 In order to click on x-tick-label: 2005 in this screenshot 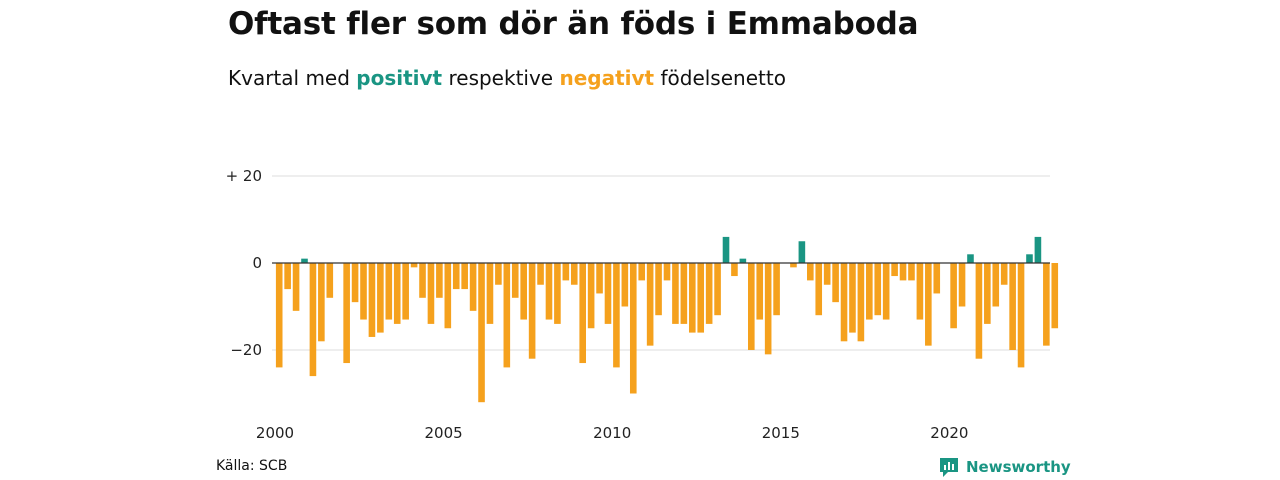, I will do `click(444, 433)`.